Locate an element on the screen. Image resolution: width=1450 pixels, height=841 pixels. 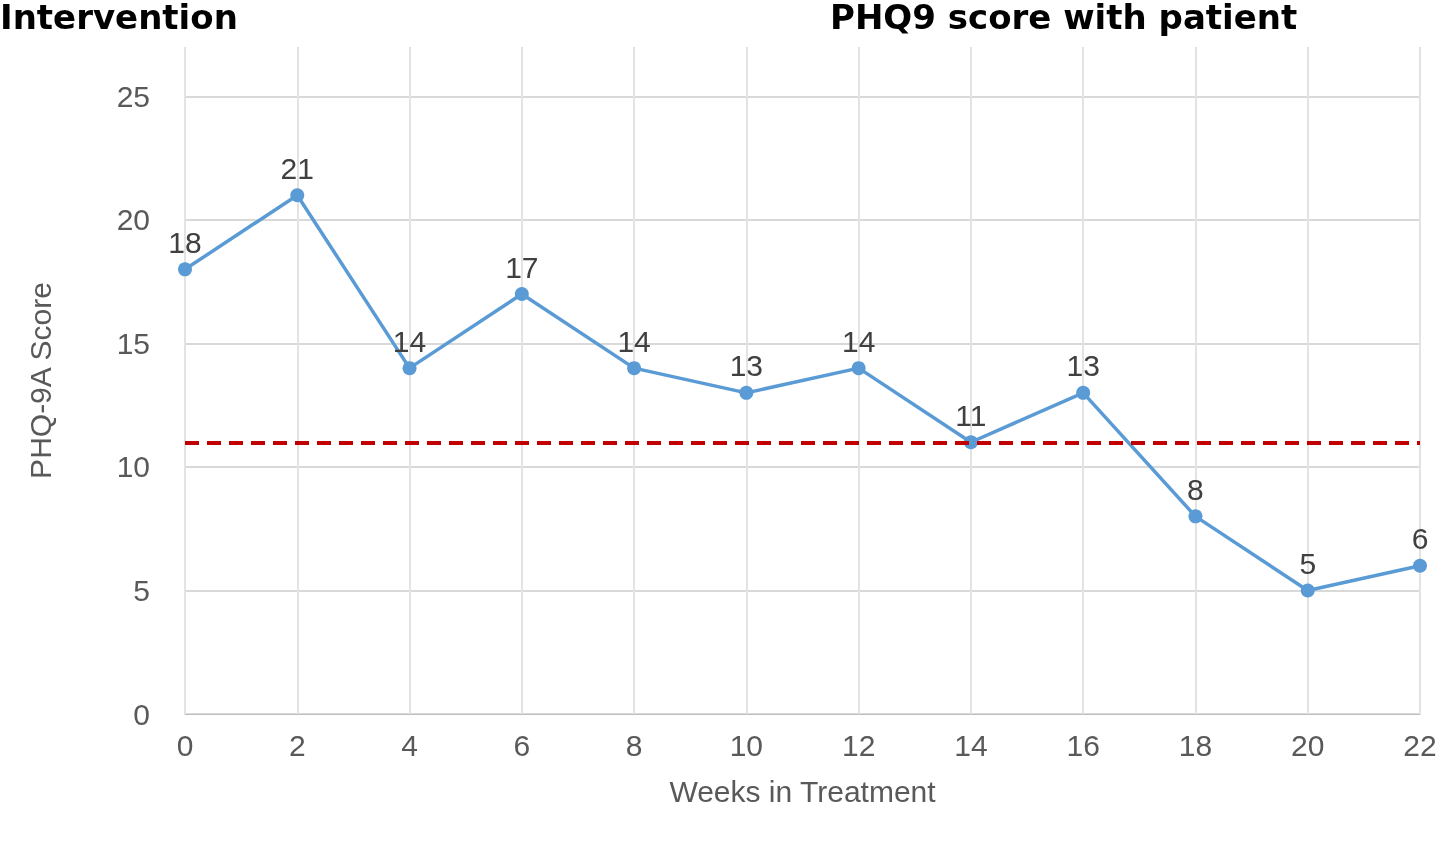
y-tick-label: 10 is located at coordinates (133, 467).